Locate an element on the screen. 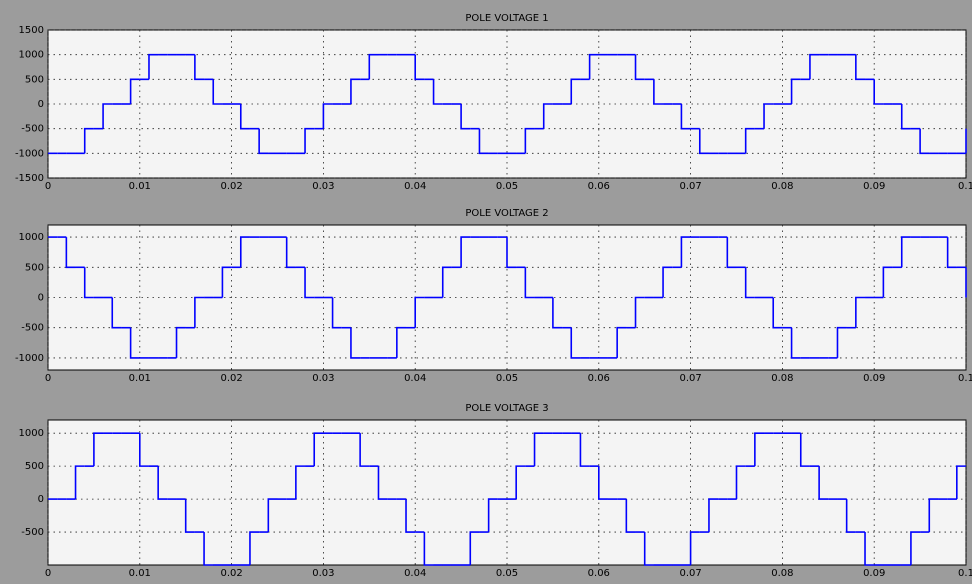 Image resolution: width=972 pixels, height=584 pixels. y-tick-label: 0 is located at coordinates (41, 499).